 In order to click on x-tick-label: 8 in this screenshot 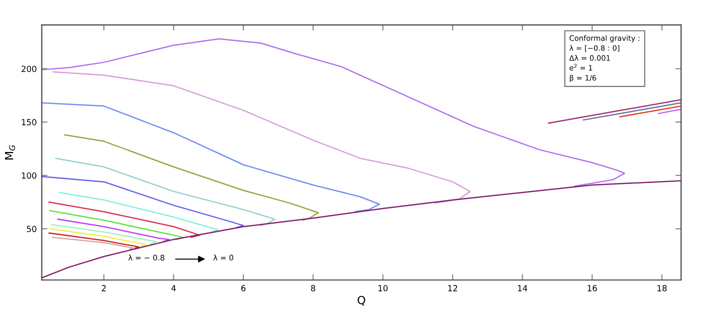, I will do `click(313, 288)`.